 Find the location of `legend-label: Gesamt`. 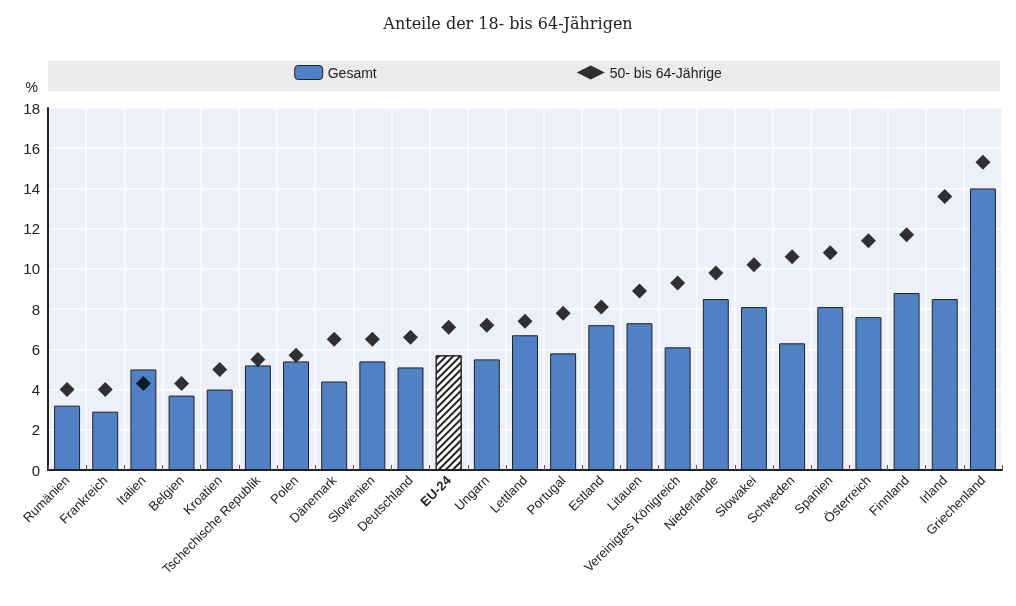

legend-label: Gesamt is located at coordinates (352, 72).